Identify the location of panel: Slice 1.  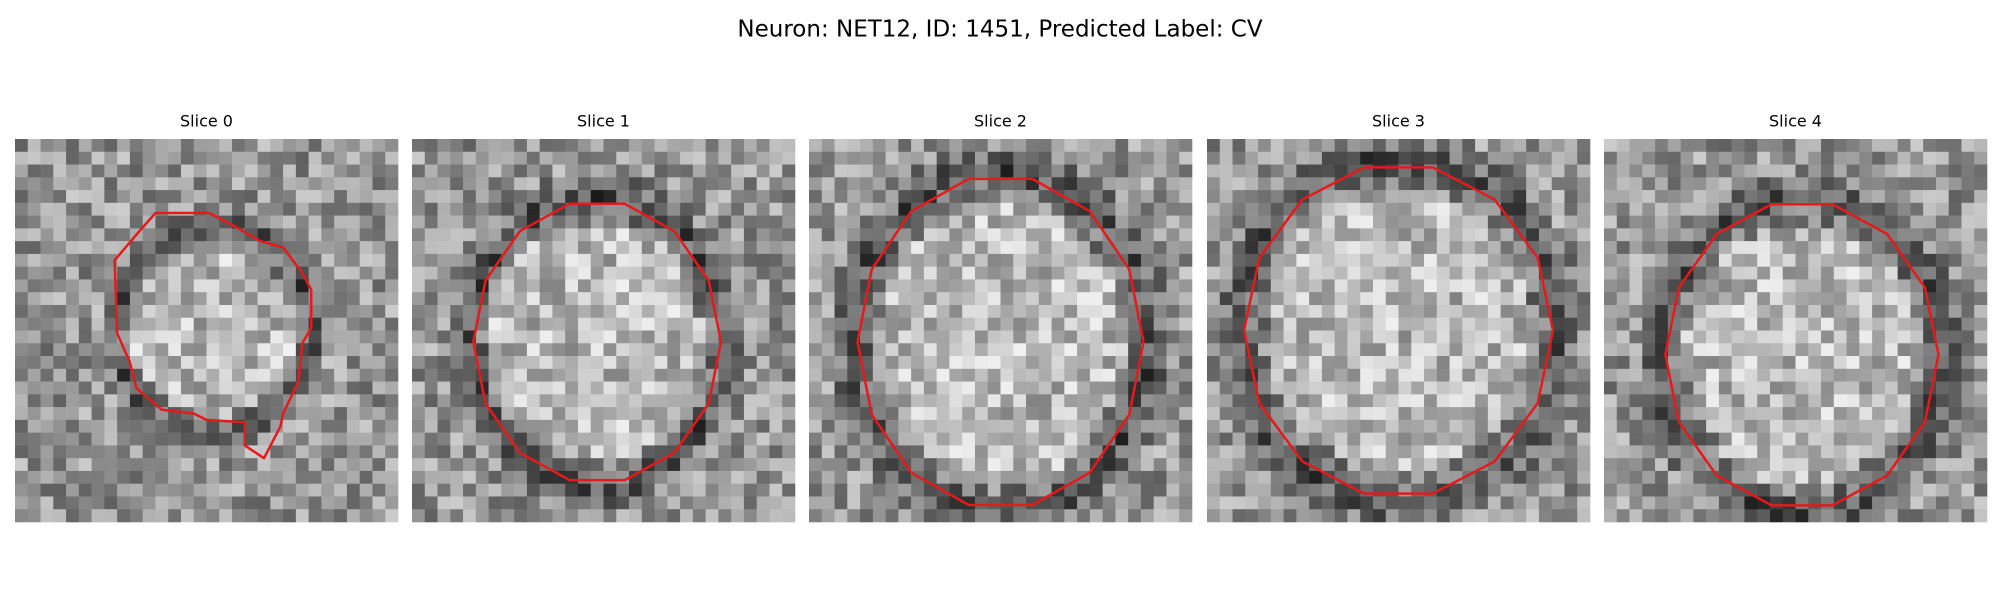
(604, 317).